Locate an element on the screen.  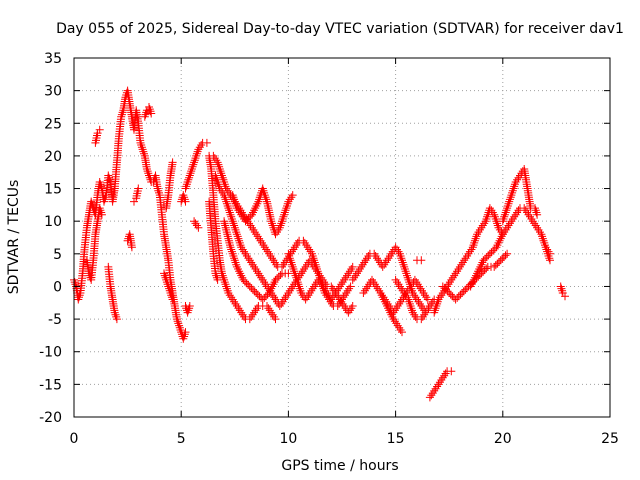
x-axis-title: GPS time / hours is located at coordinates (339, 466).